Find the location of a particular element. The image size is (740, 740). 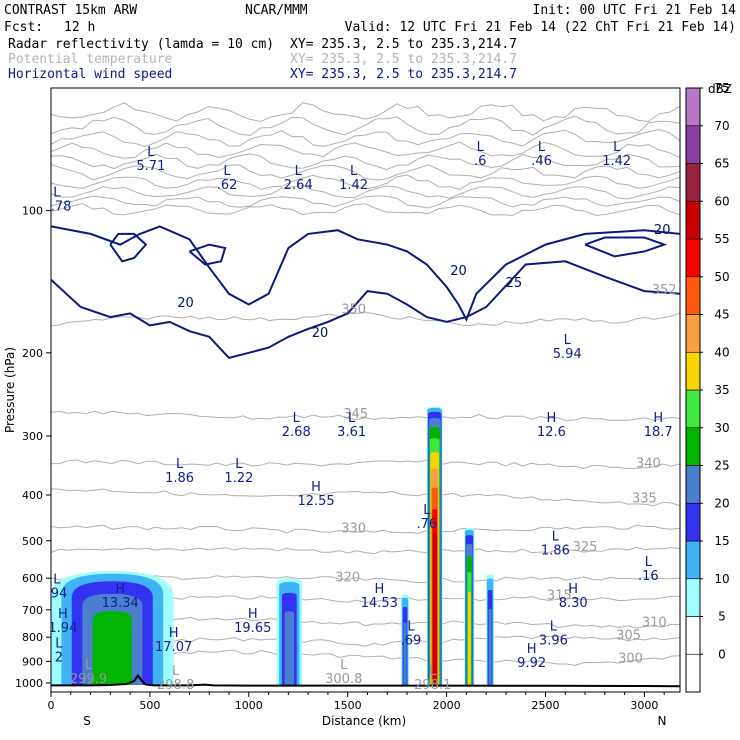

extremum-value: 300.8 is located at coordinates (343, 679).